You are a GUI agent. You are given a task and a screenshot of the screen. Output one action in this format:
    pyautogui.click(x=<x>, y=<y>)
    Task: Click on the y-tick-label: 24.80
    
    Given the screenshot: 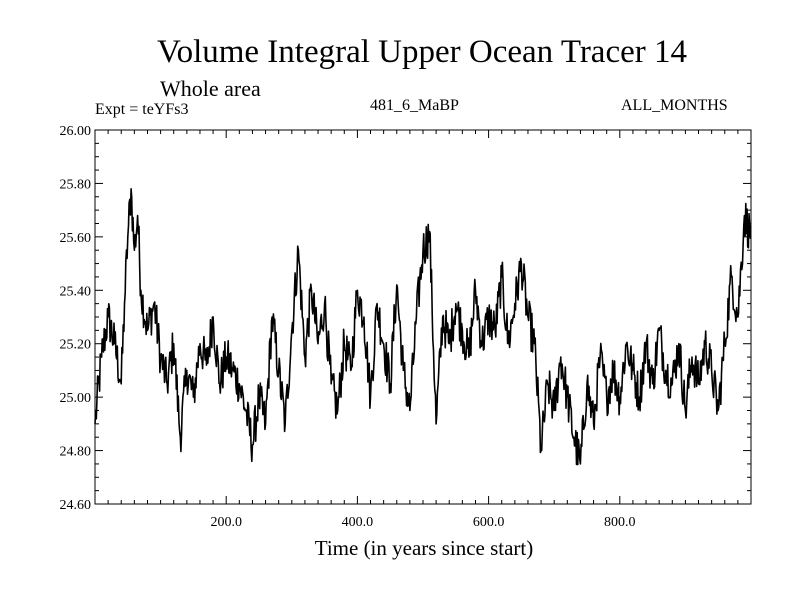 What is the action you would take?
    pyautogui.click(x=76, y=452)
    